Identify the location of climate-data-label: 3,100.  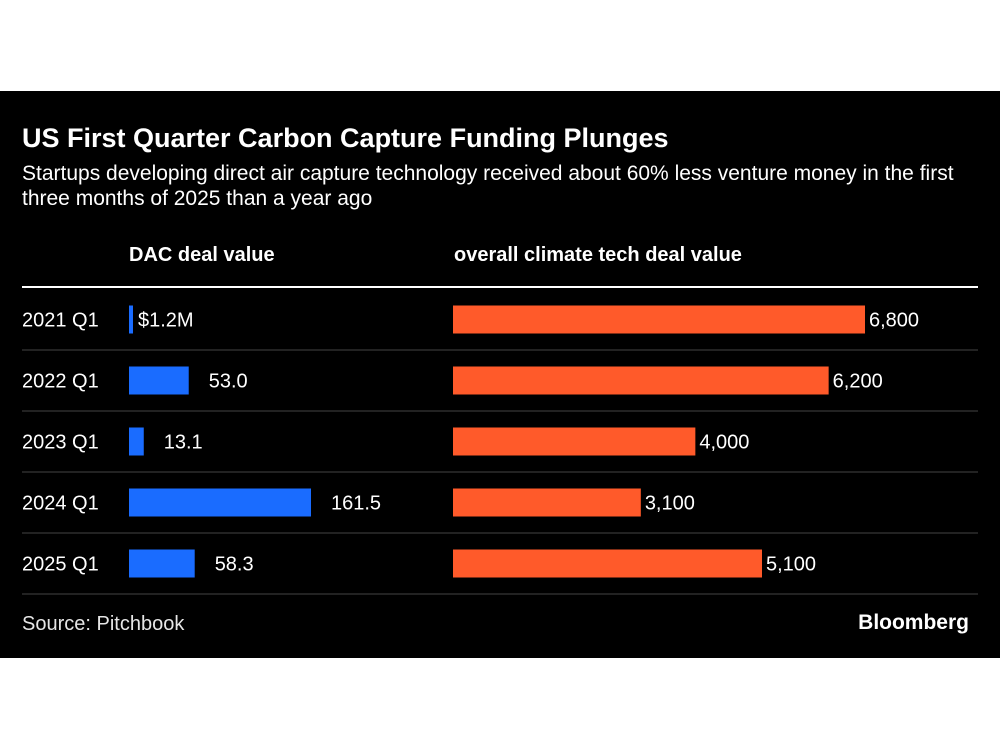
(670, 504).